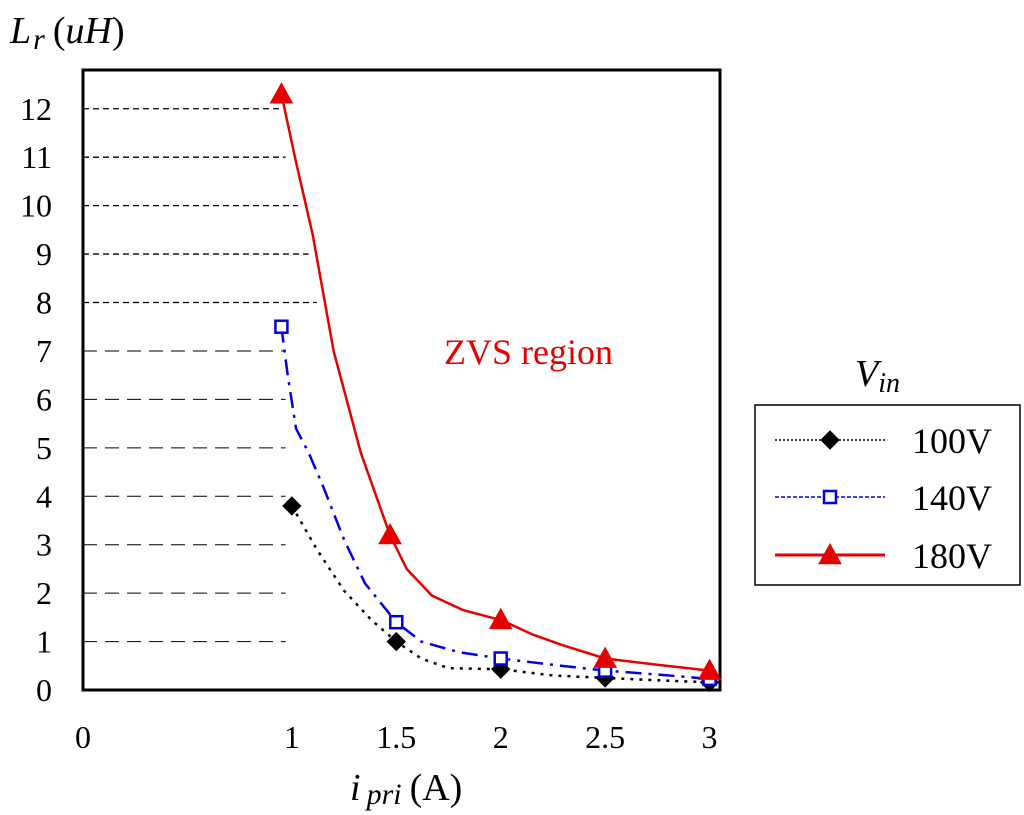 This screenshot has width=1024, height=815. Describe the element at coordinates (44, 303) in the screenshot. I see `y-tick-label-8: 8` at that location.